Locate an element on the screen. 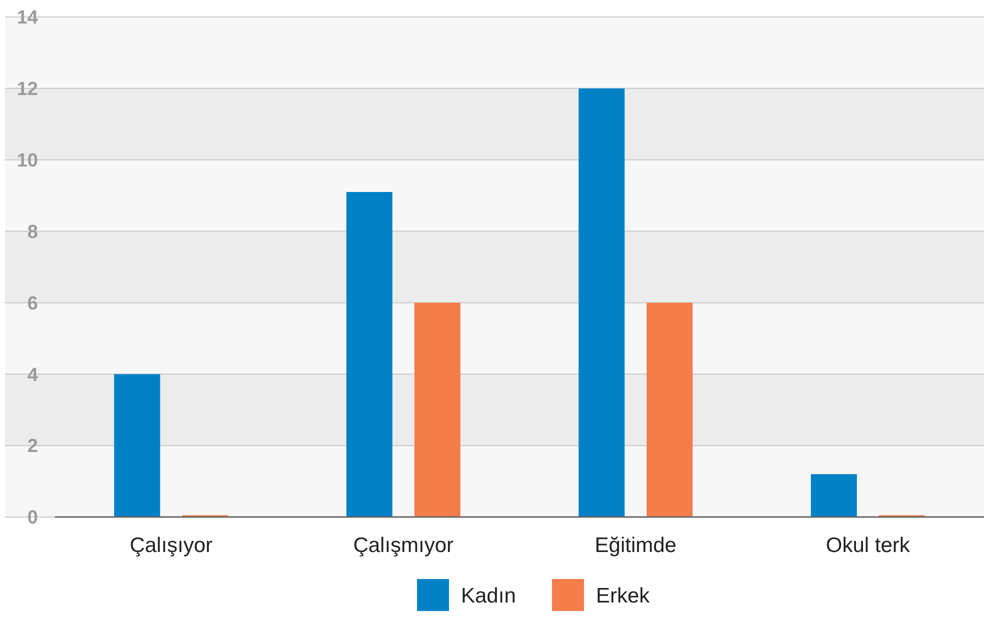  y-tick-label: 2 is located at coordinates (32, 447).